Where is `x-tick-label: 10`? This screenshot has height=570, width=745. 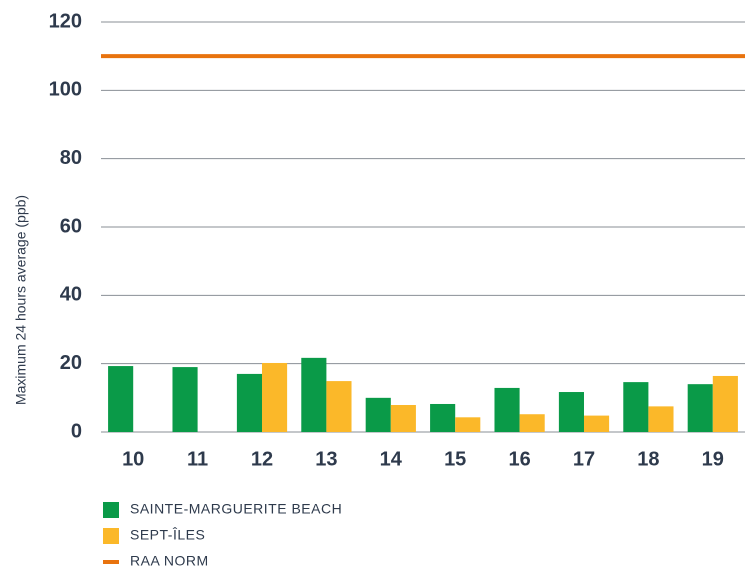 x-tick-label: 10 is located at coordinates (133, 459).